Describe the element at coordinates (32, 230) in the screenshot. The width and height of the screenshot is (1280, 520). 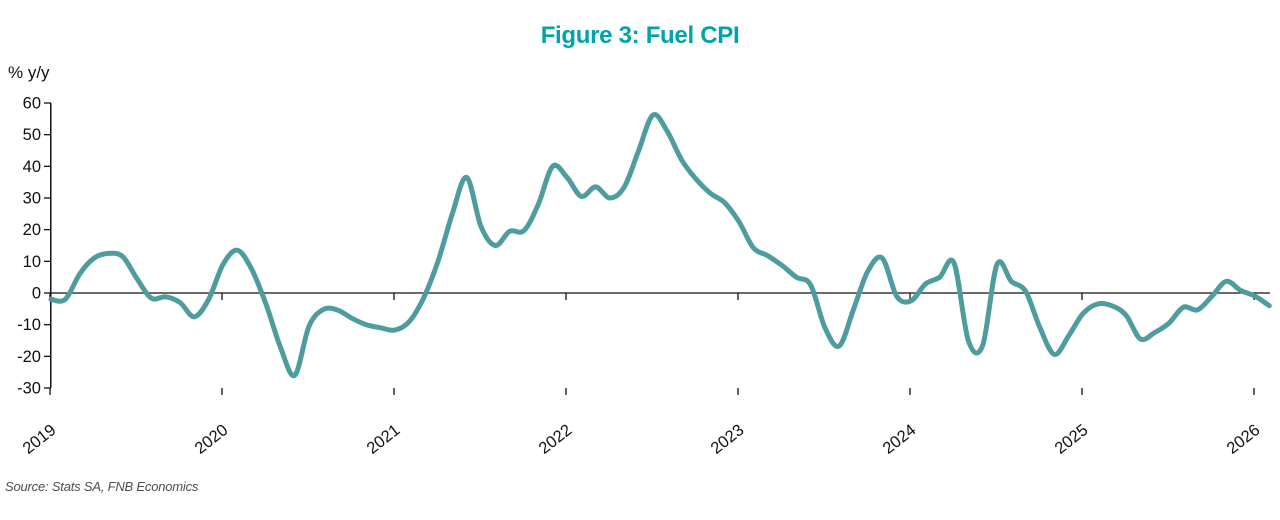
I see `y-tick-label: 20` at that location.